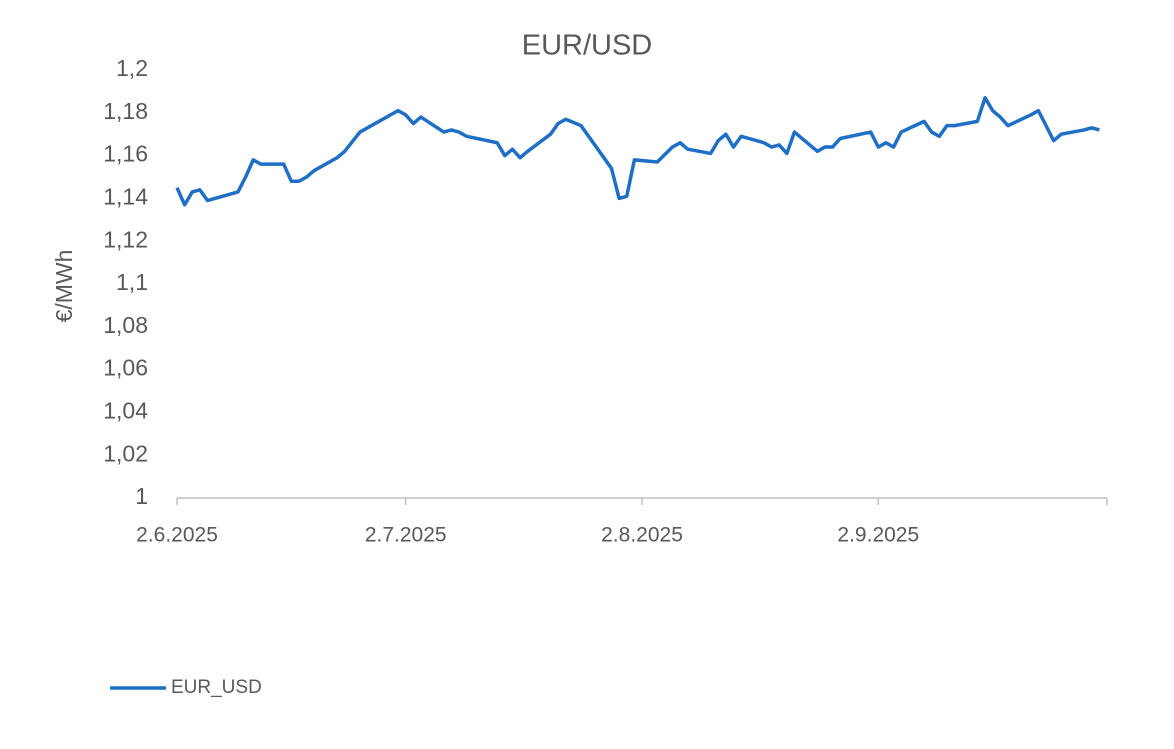 The height and width of the screenshot is (749, 1174). What do you see at coordinates (141, 496) in the screenshot?
I see `y-tick-label: 1` at bounding box center [141, 496].